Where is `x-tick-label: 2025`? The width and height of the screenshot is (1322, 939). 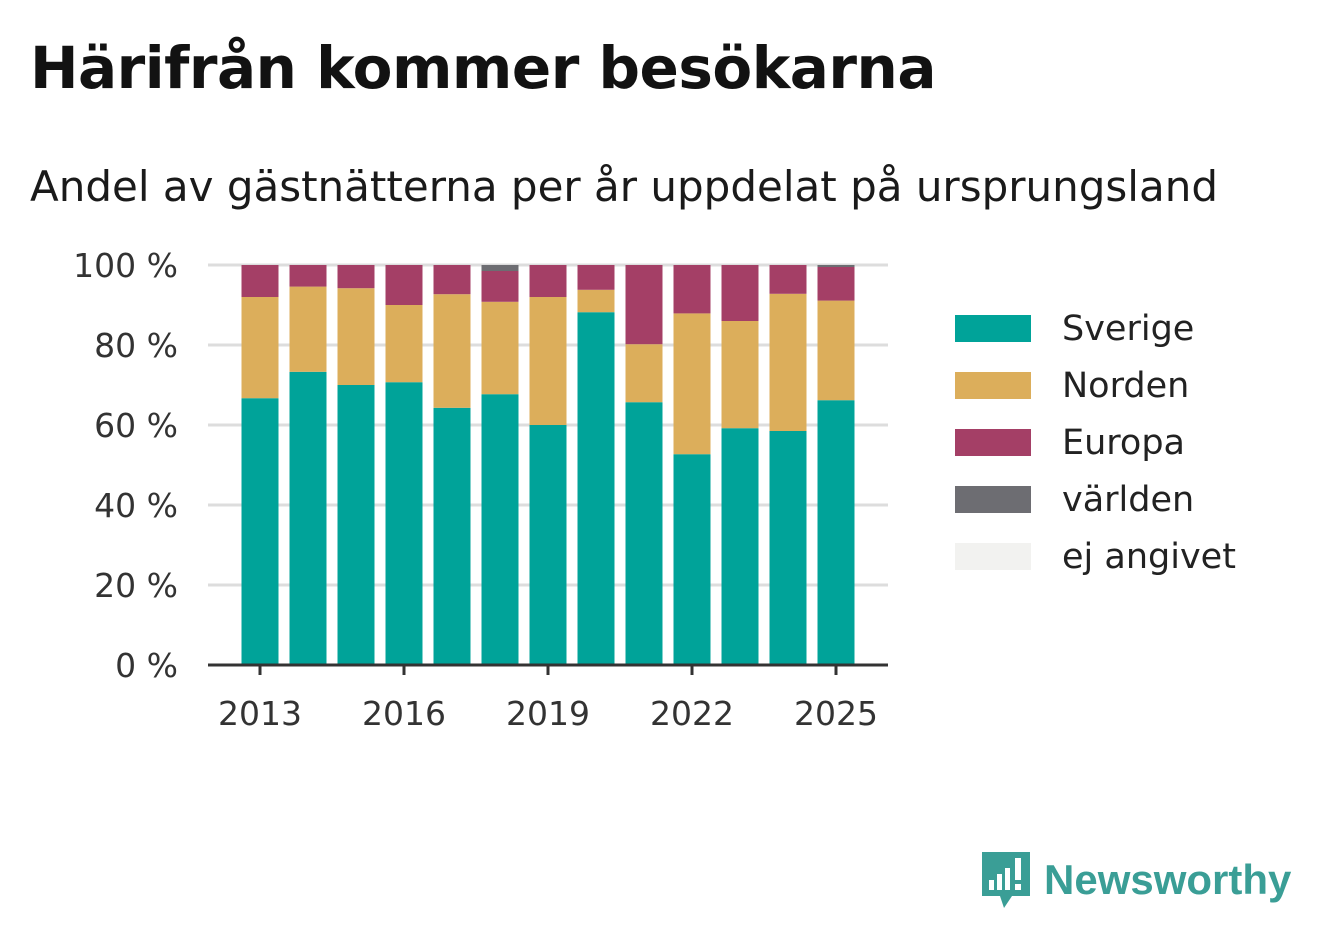 x-tick-label: 2025 is located at coordinates (836, 713).